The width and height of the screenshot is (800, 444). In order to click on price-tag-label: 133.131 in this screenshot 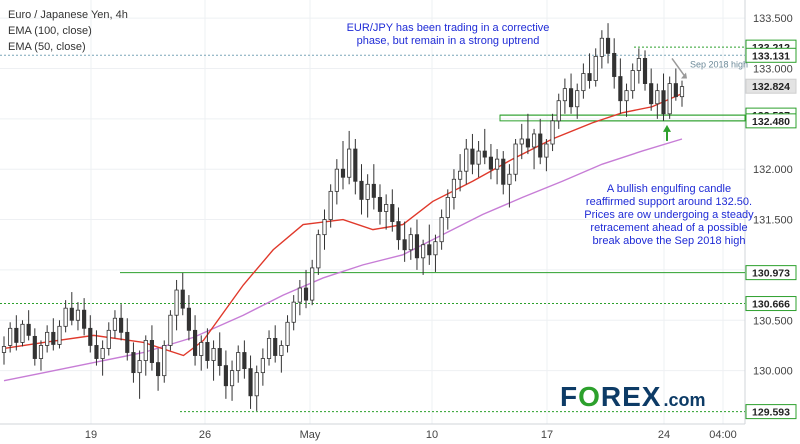, I will do `click(771, 56)`.